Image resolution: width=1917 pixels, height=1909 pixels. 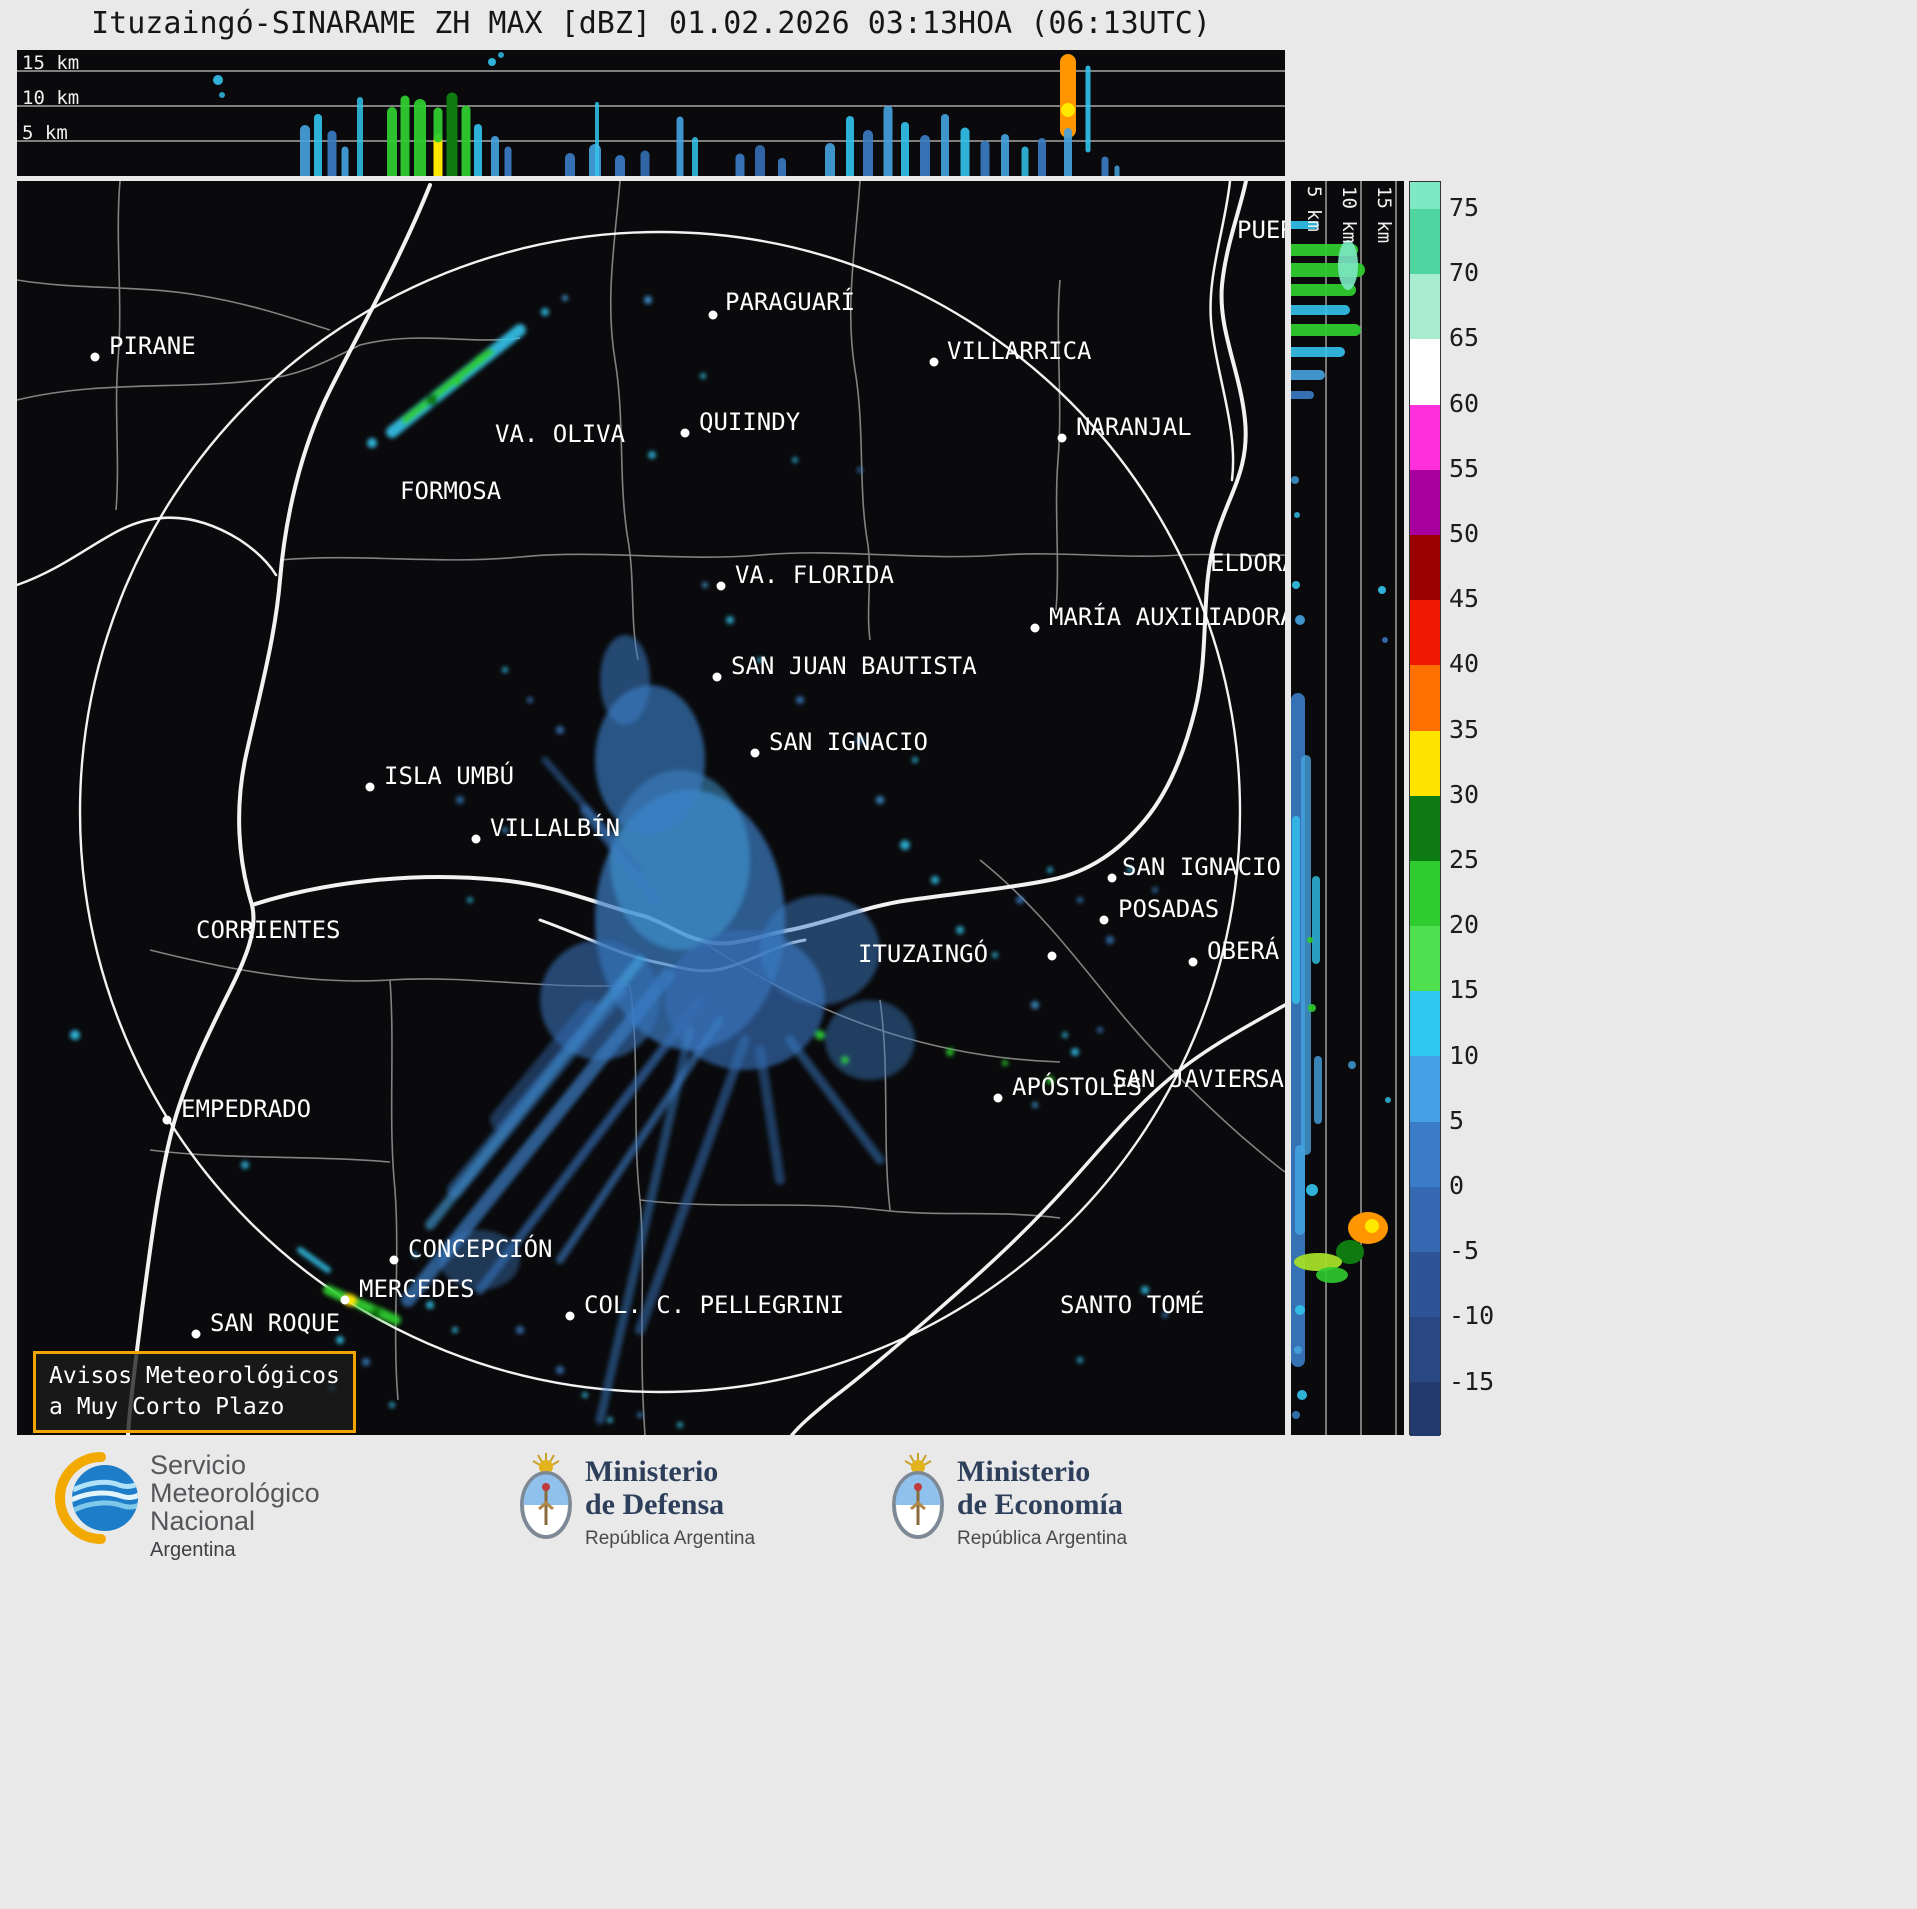 I want to click on city-label: SANTO TOMÉ, so click(x=1132, y=1305).